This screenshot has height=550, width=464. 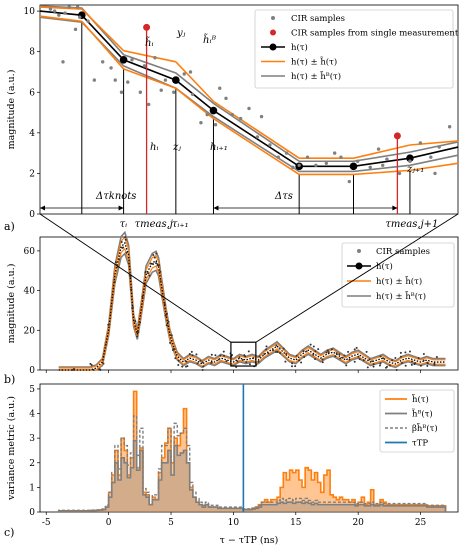 I want to click on legend-label-c: h̃(τ), so click(x=419, y=399).